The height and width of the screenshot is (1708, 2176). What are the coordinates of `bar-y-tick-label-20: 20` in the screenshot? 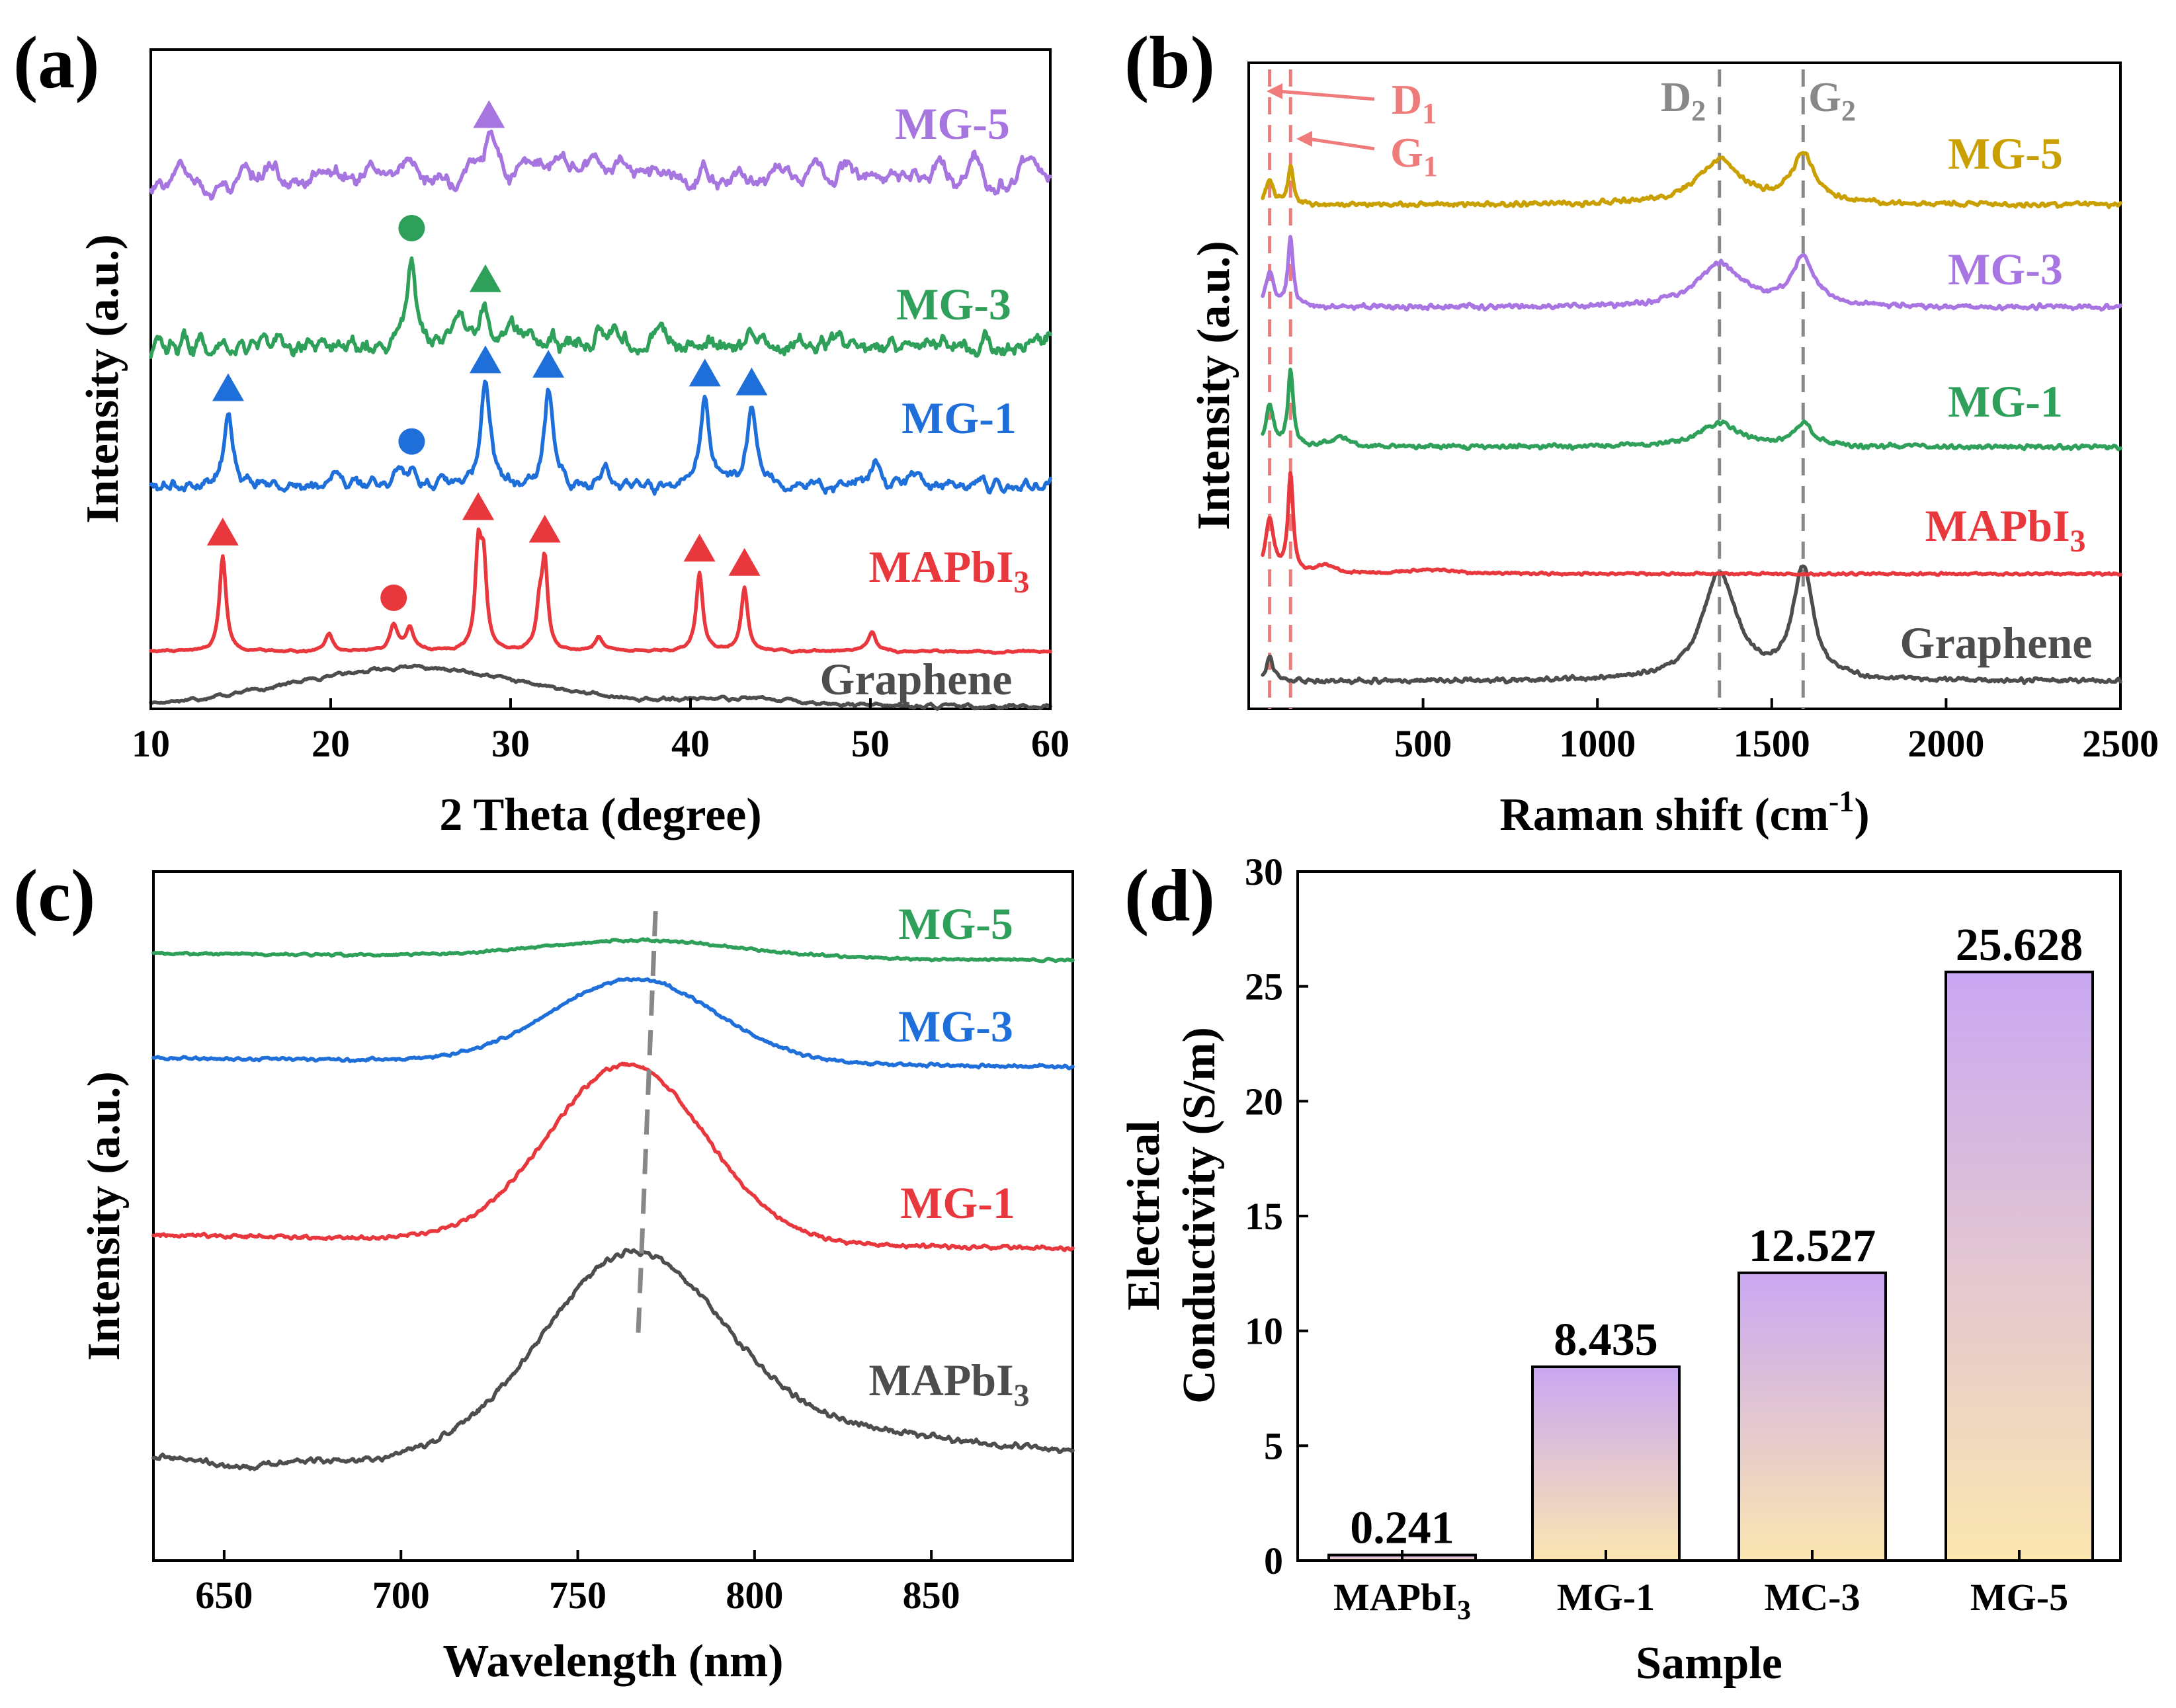 It's located at (1264, 1101).